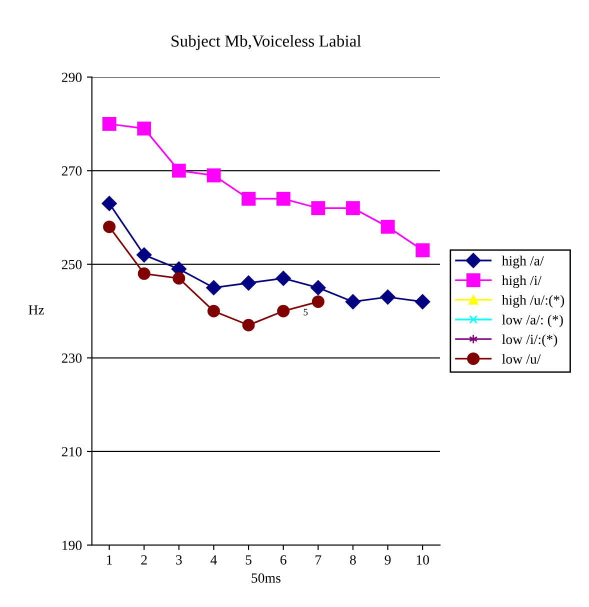 The image size is (589, 607). I want to click on x-tick-label: 1, so click(109, 559).